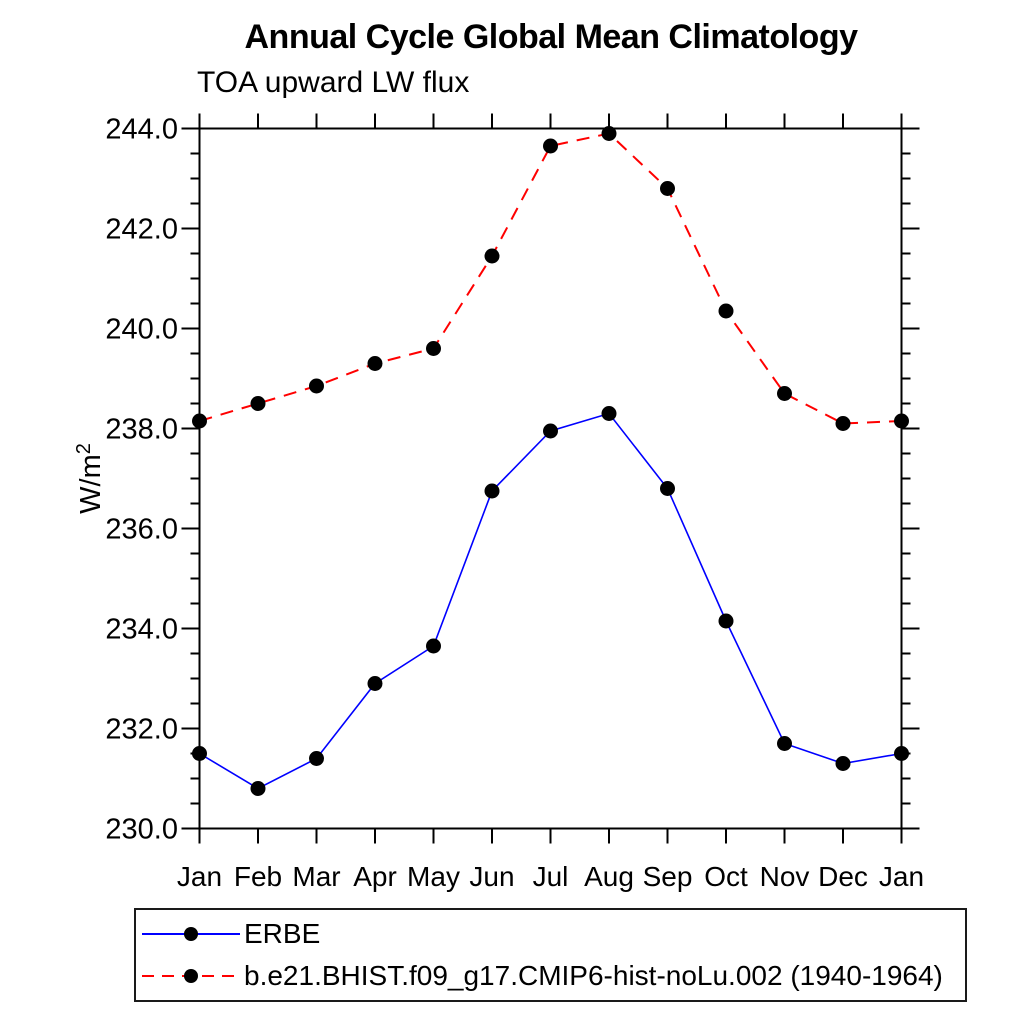  Describe the element at coordinates (491, 876) in the screenshot. I see `svg-text: Jun` at that location.